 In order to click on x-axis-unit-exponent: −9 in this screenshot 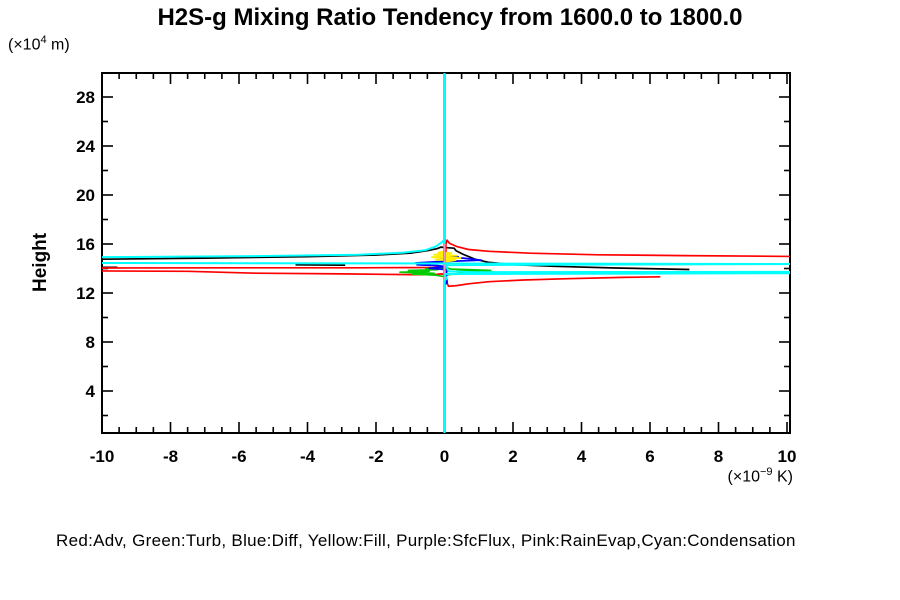, I will do `click(766, 472)`.